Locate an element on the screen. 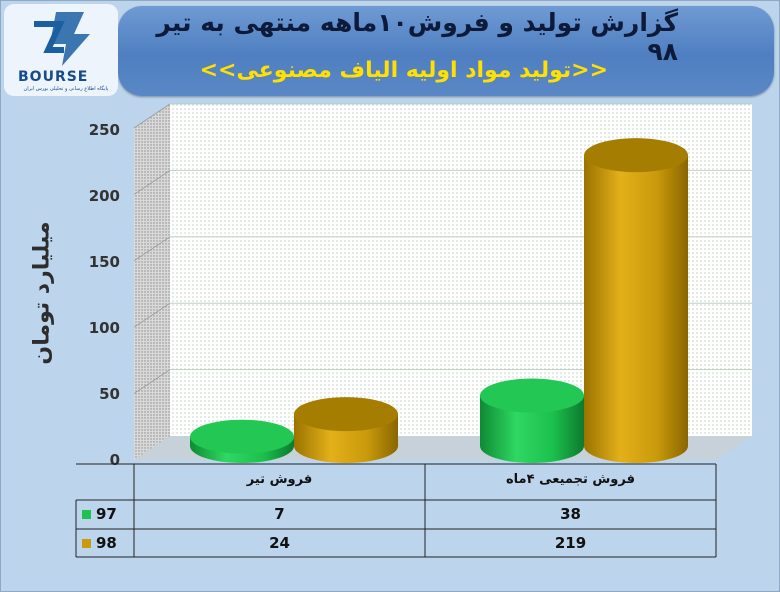 The width and height of the screenshot is (780, 592). data-table-grid is located at coordinates (396, 510).